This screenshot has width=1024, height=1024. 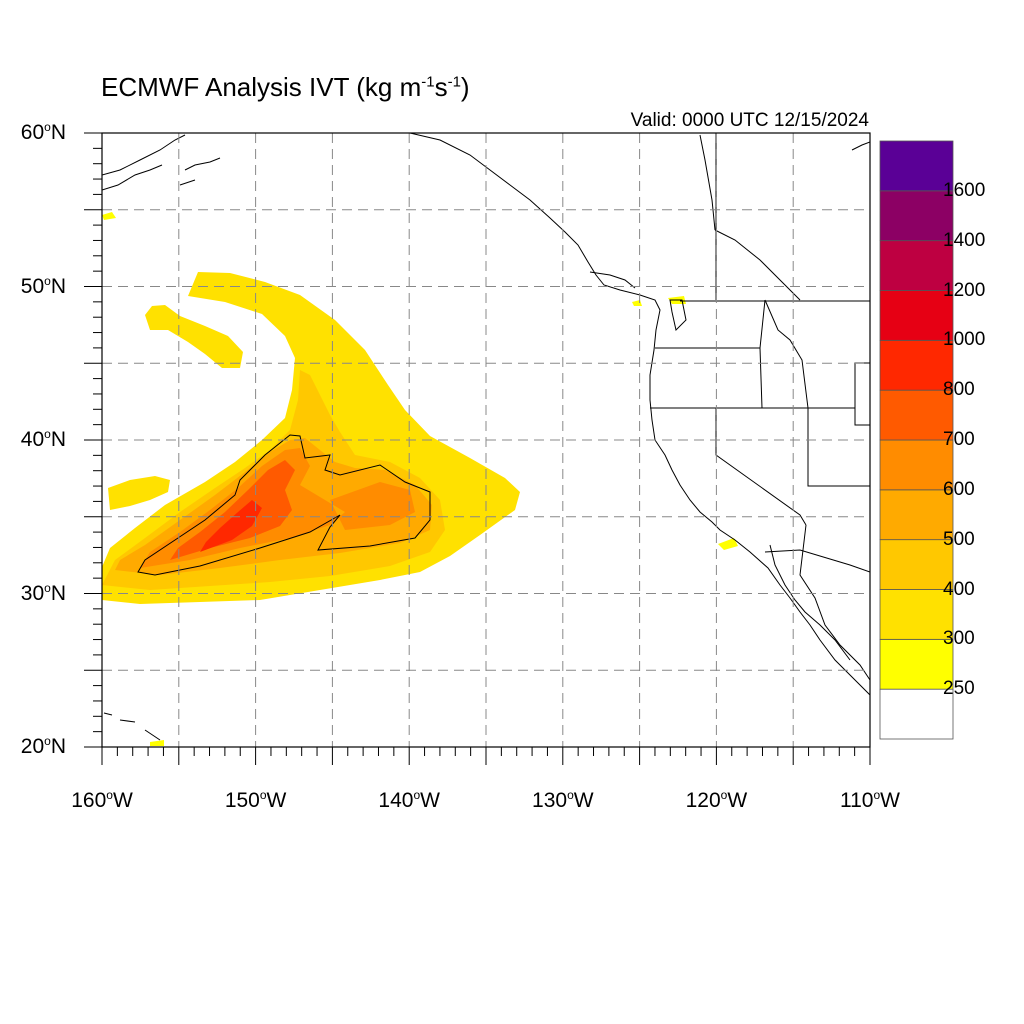 I want to click on colorbar-level-label: 1200, so click(x=964, y=290).